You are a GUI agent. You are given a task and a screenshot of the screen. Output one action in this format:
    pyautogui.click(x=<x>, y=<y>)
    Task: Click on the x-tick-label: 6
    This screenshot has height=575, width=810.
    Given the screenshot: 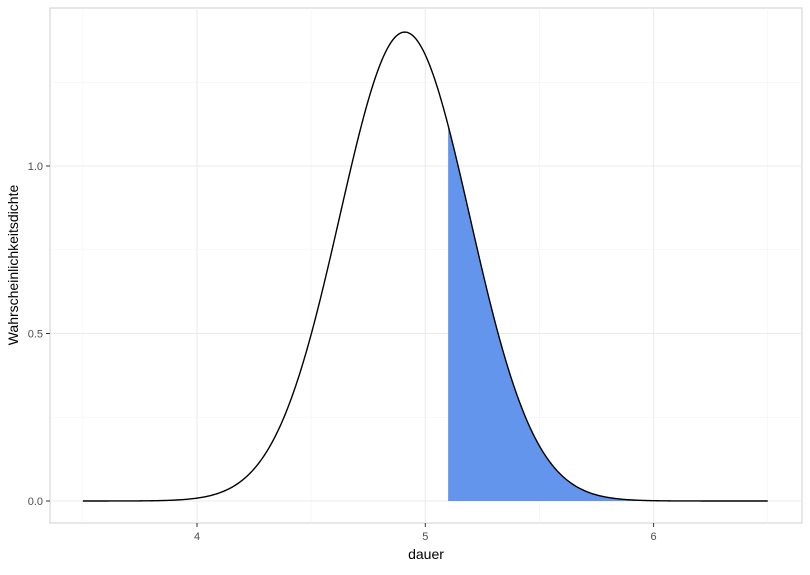 What is the action you would take?
    pyautogui.click(x=654, y=537)
    